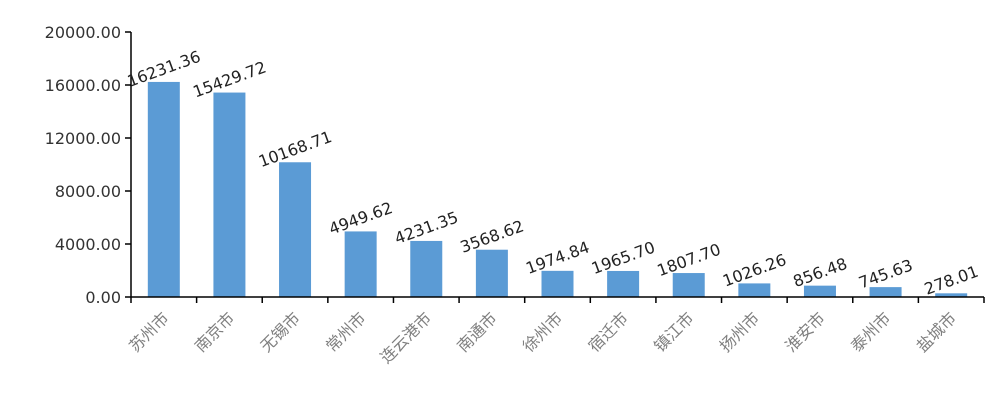 This screenshot has height=402, width=1001. I want to click on x-tick-label: 徐州市, so click(542, 331).